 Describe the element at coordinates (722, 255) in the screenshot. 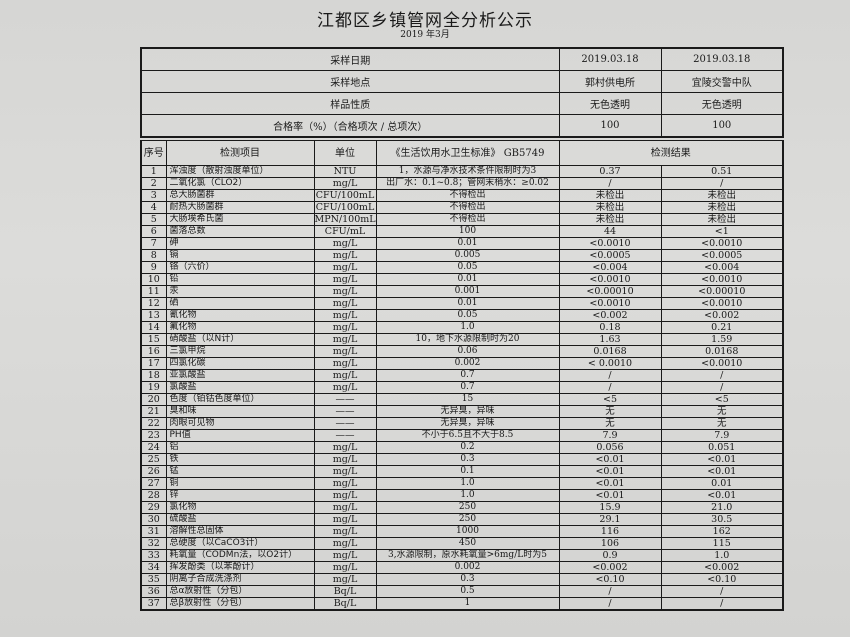

I see `row-result-2: <0.0005` at that location.